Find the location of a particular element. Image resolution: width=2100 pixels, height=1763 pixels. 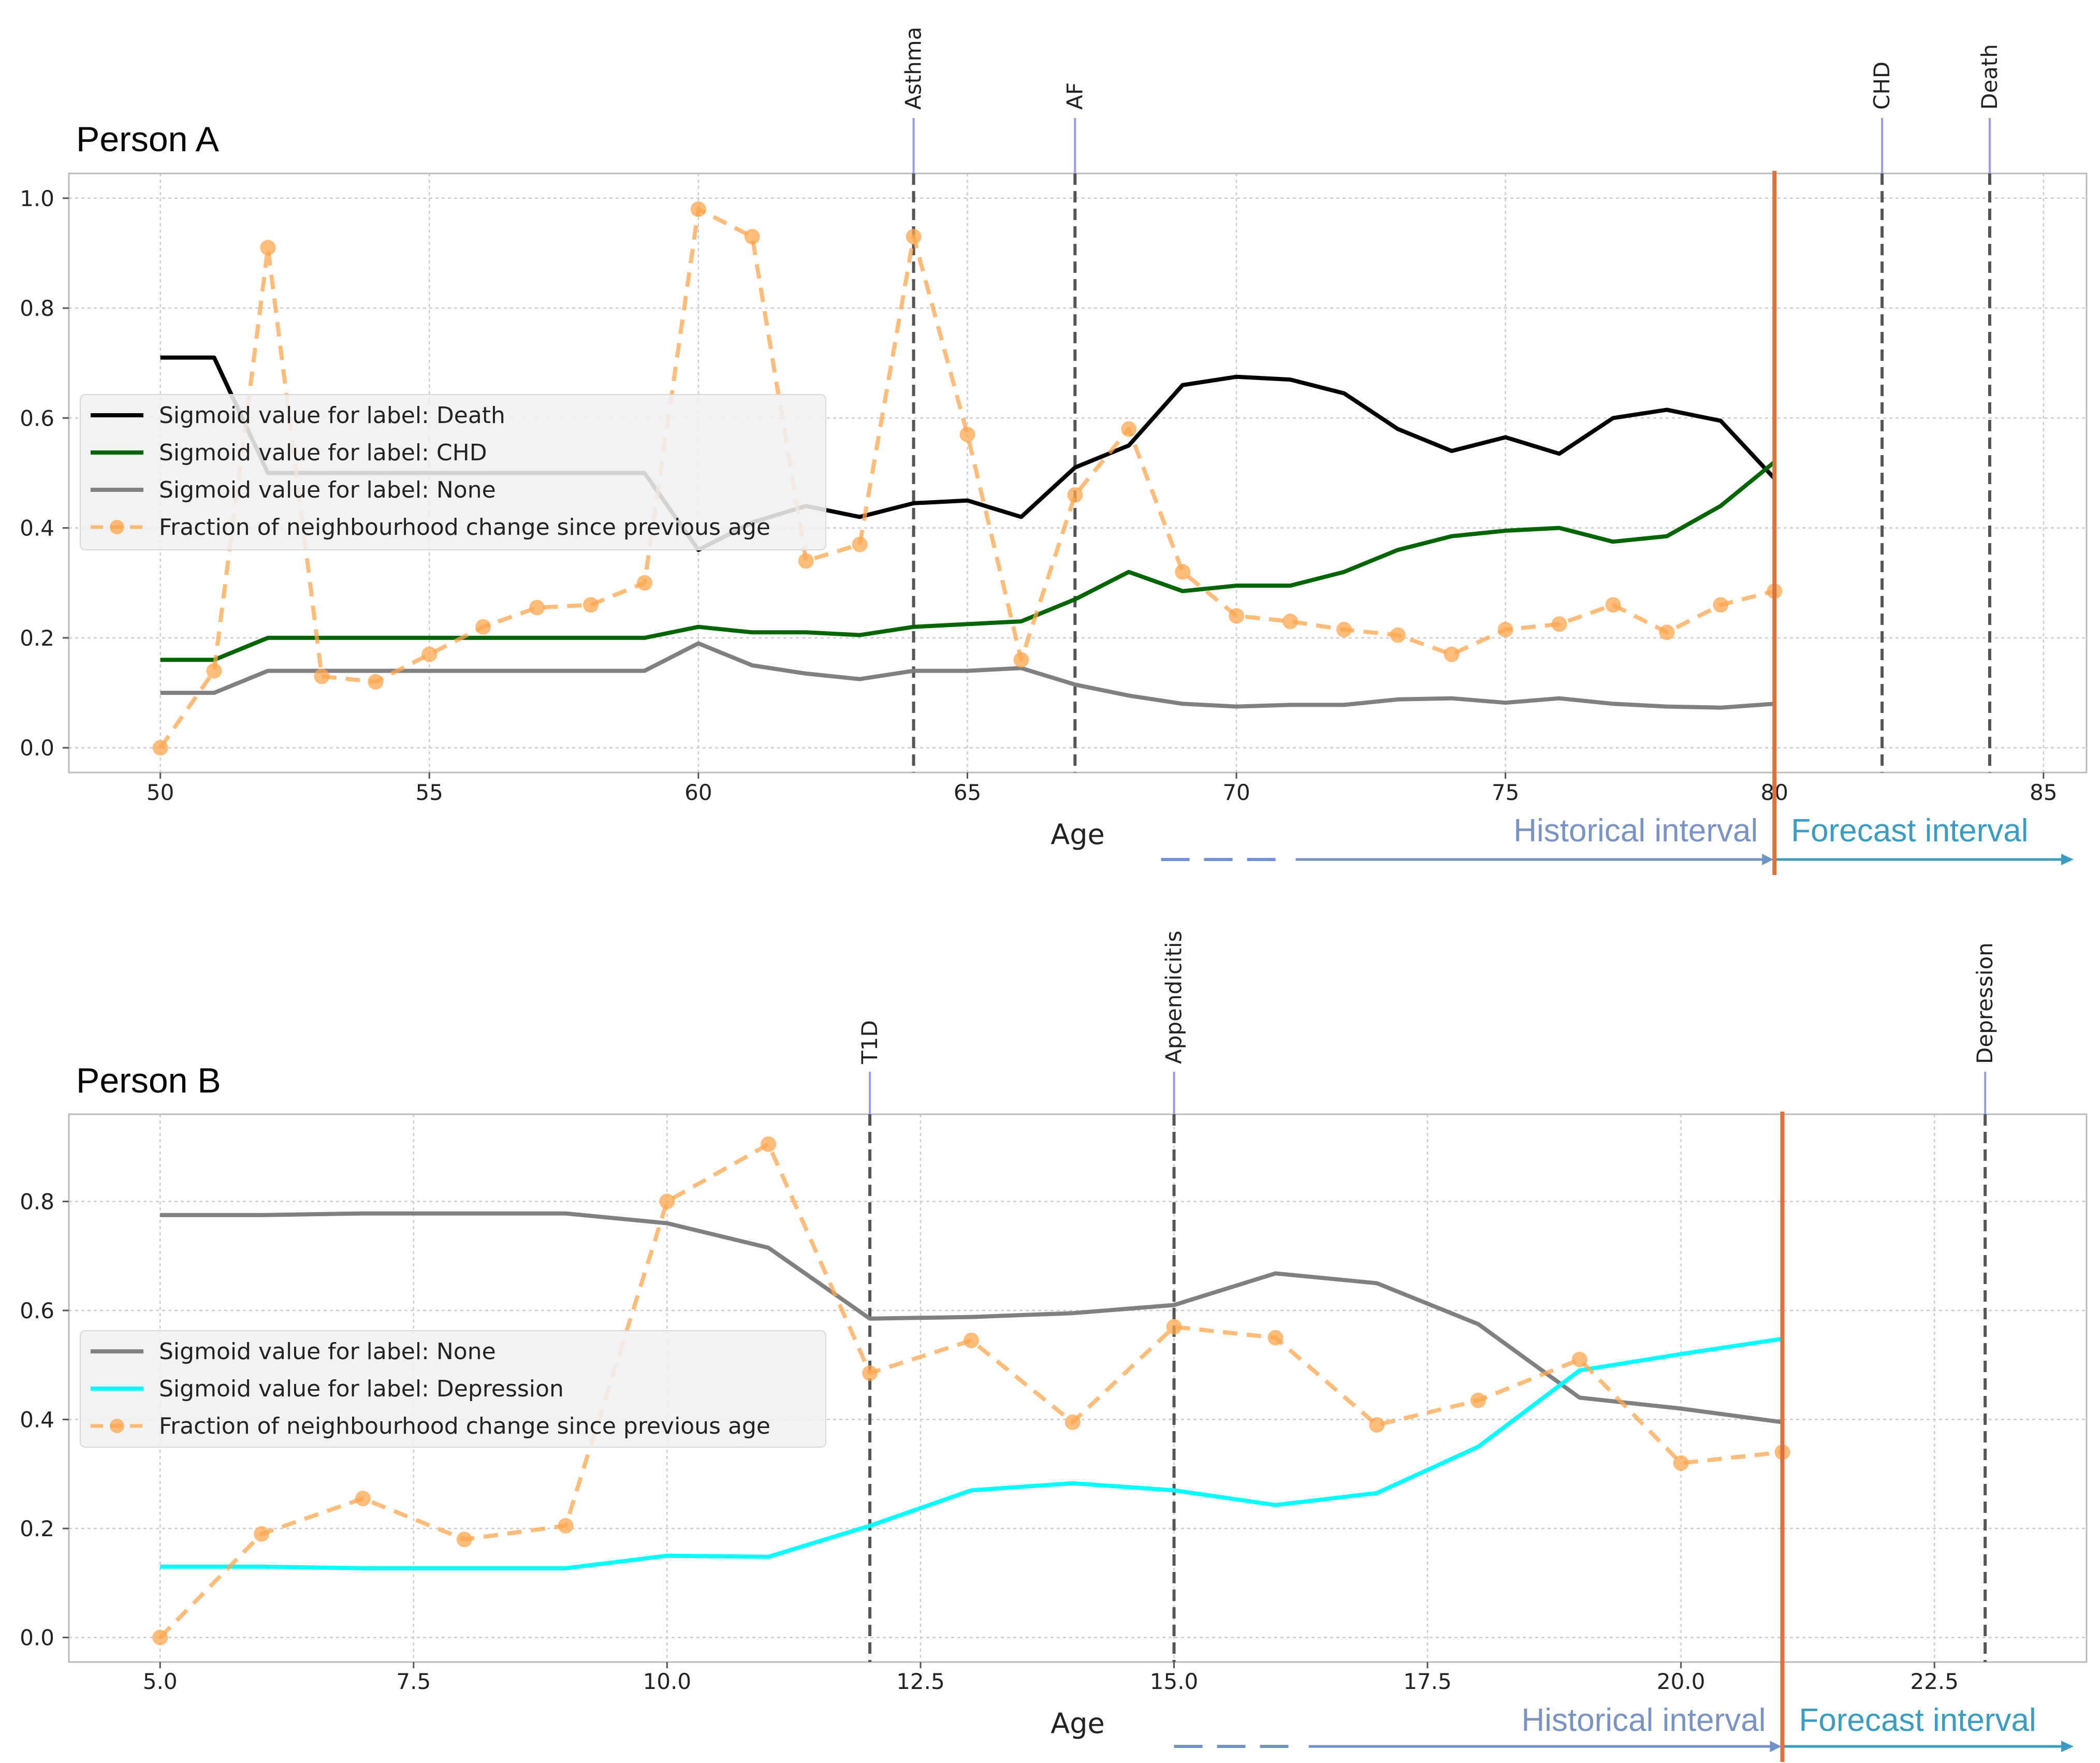

chart2-event-label-t1d: T1D is located at coordinates (869, 1042).